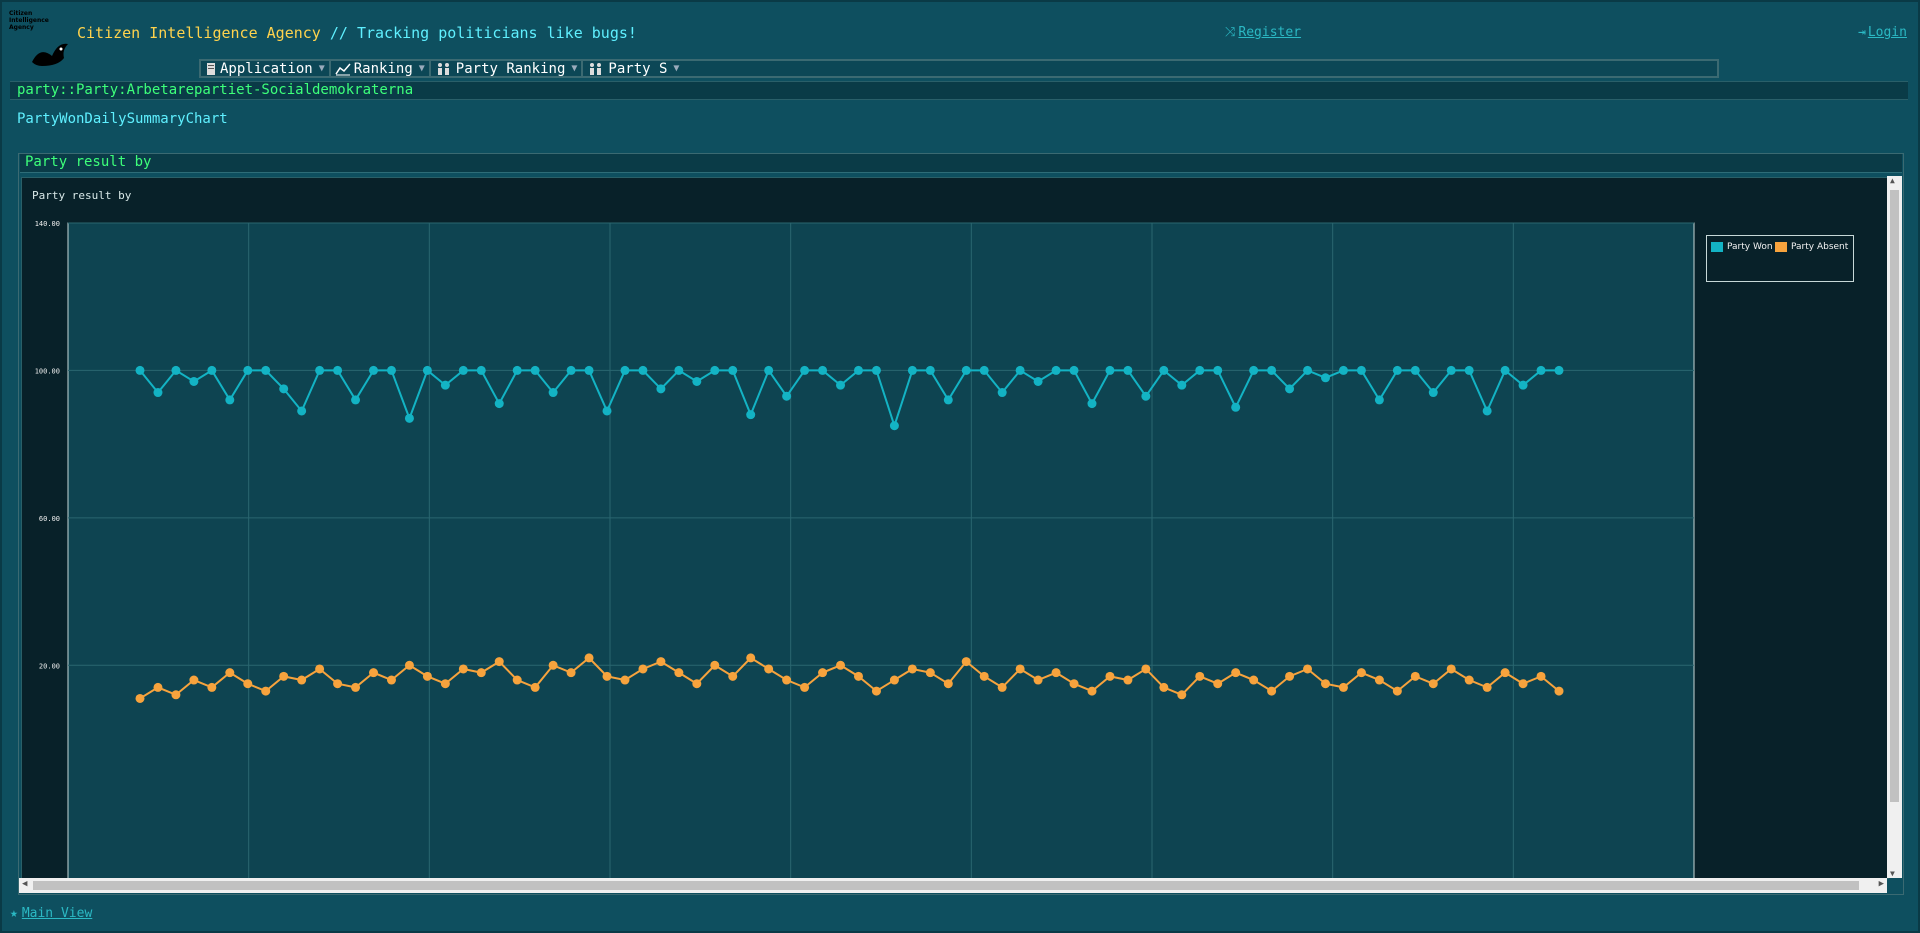 This screenshot has height=933, width=1920. Describe the element at coordinates (29, 20) in the screenshot. I see `logo-text: Citizen Intelligence Agency` at that location.